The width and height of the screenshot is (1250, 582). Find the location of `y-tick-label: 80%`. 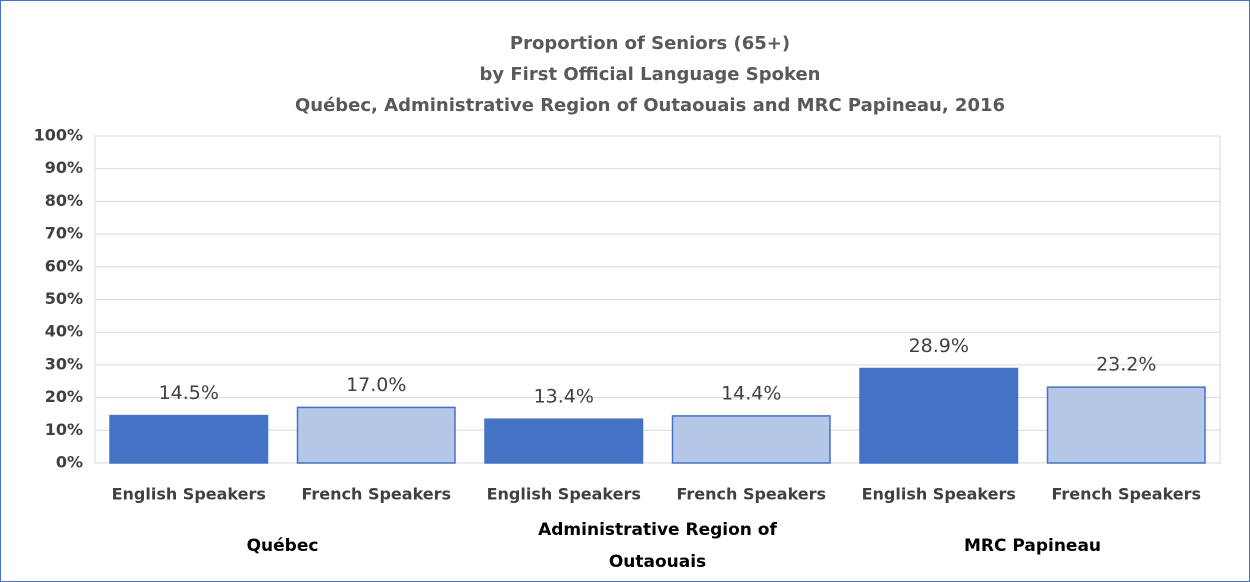

y-tick-label: 80% is located at coordinates (64, 200).